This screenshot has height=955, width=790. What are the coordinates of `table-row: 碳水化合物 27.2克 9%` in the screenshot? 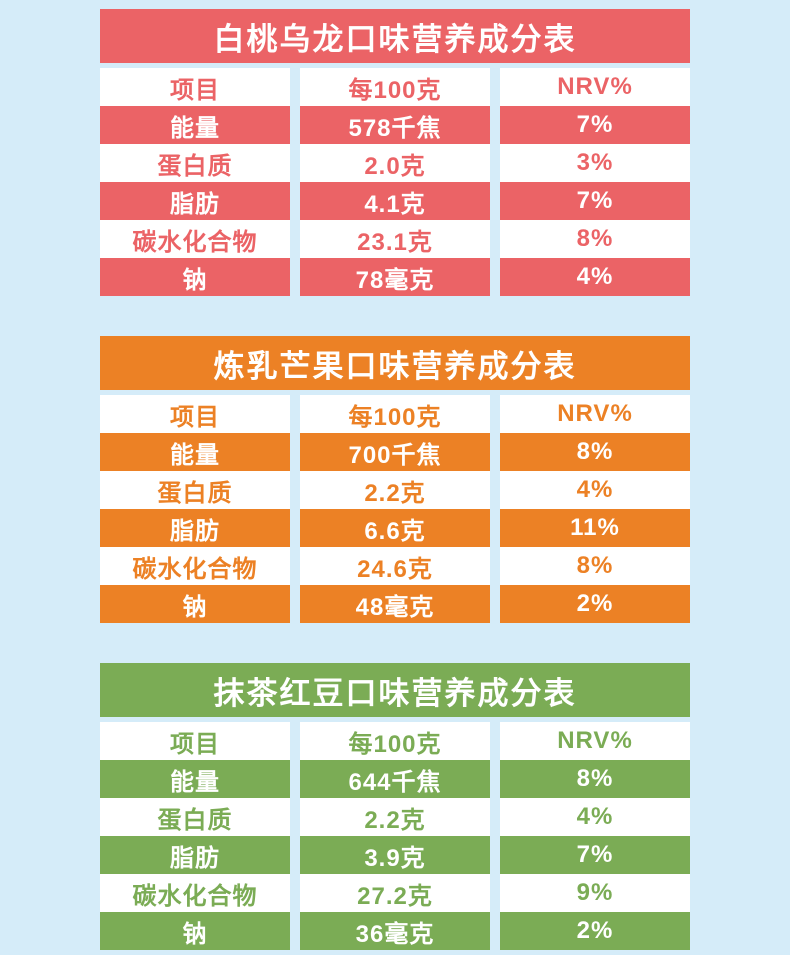 It's located at (395, 893).